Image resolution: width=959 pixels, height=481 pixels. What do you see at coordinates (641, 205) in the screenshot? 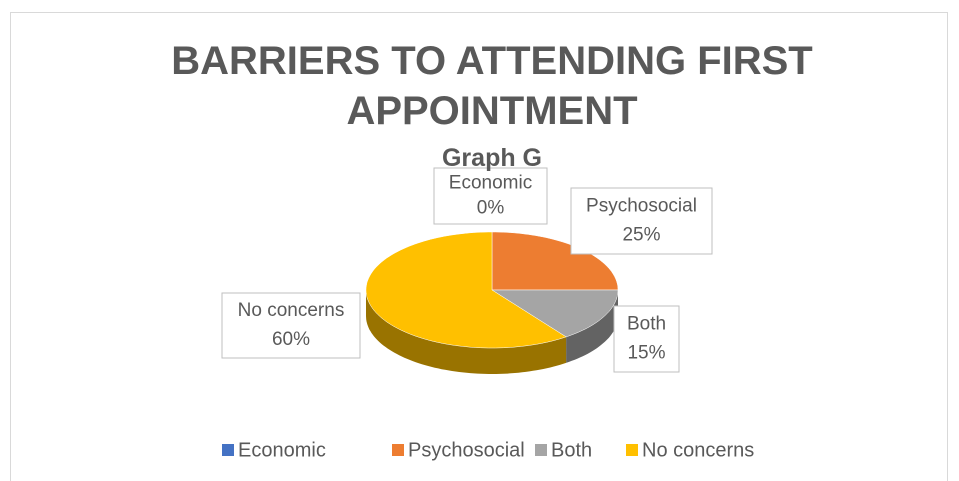
I see `data-label-category: Psychosocial` at bounding box center [641, 205].